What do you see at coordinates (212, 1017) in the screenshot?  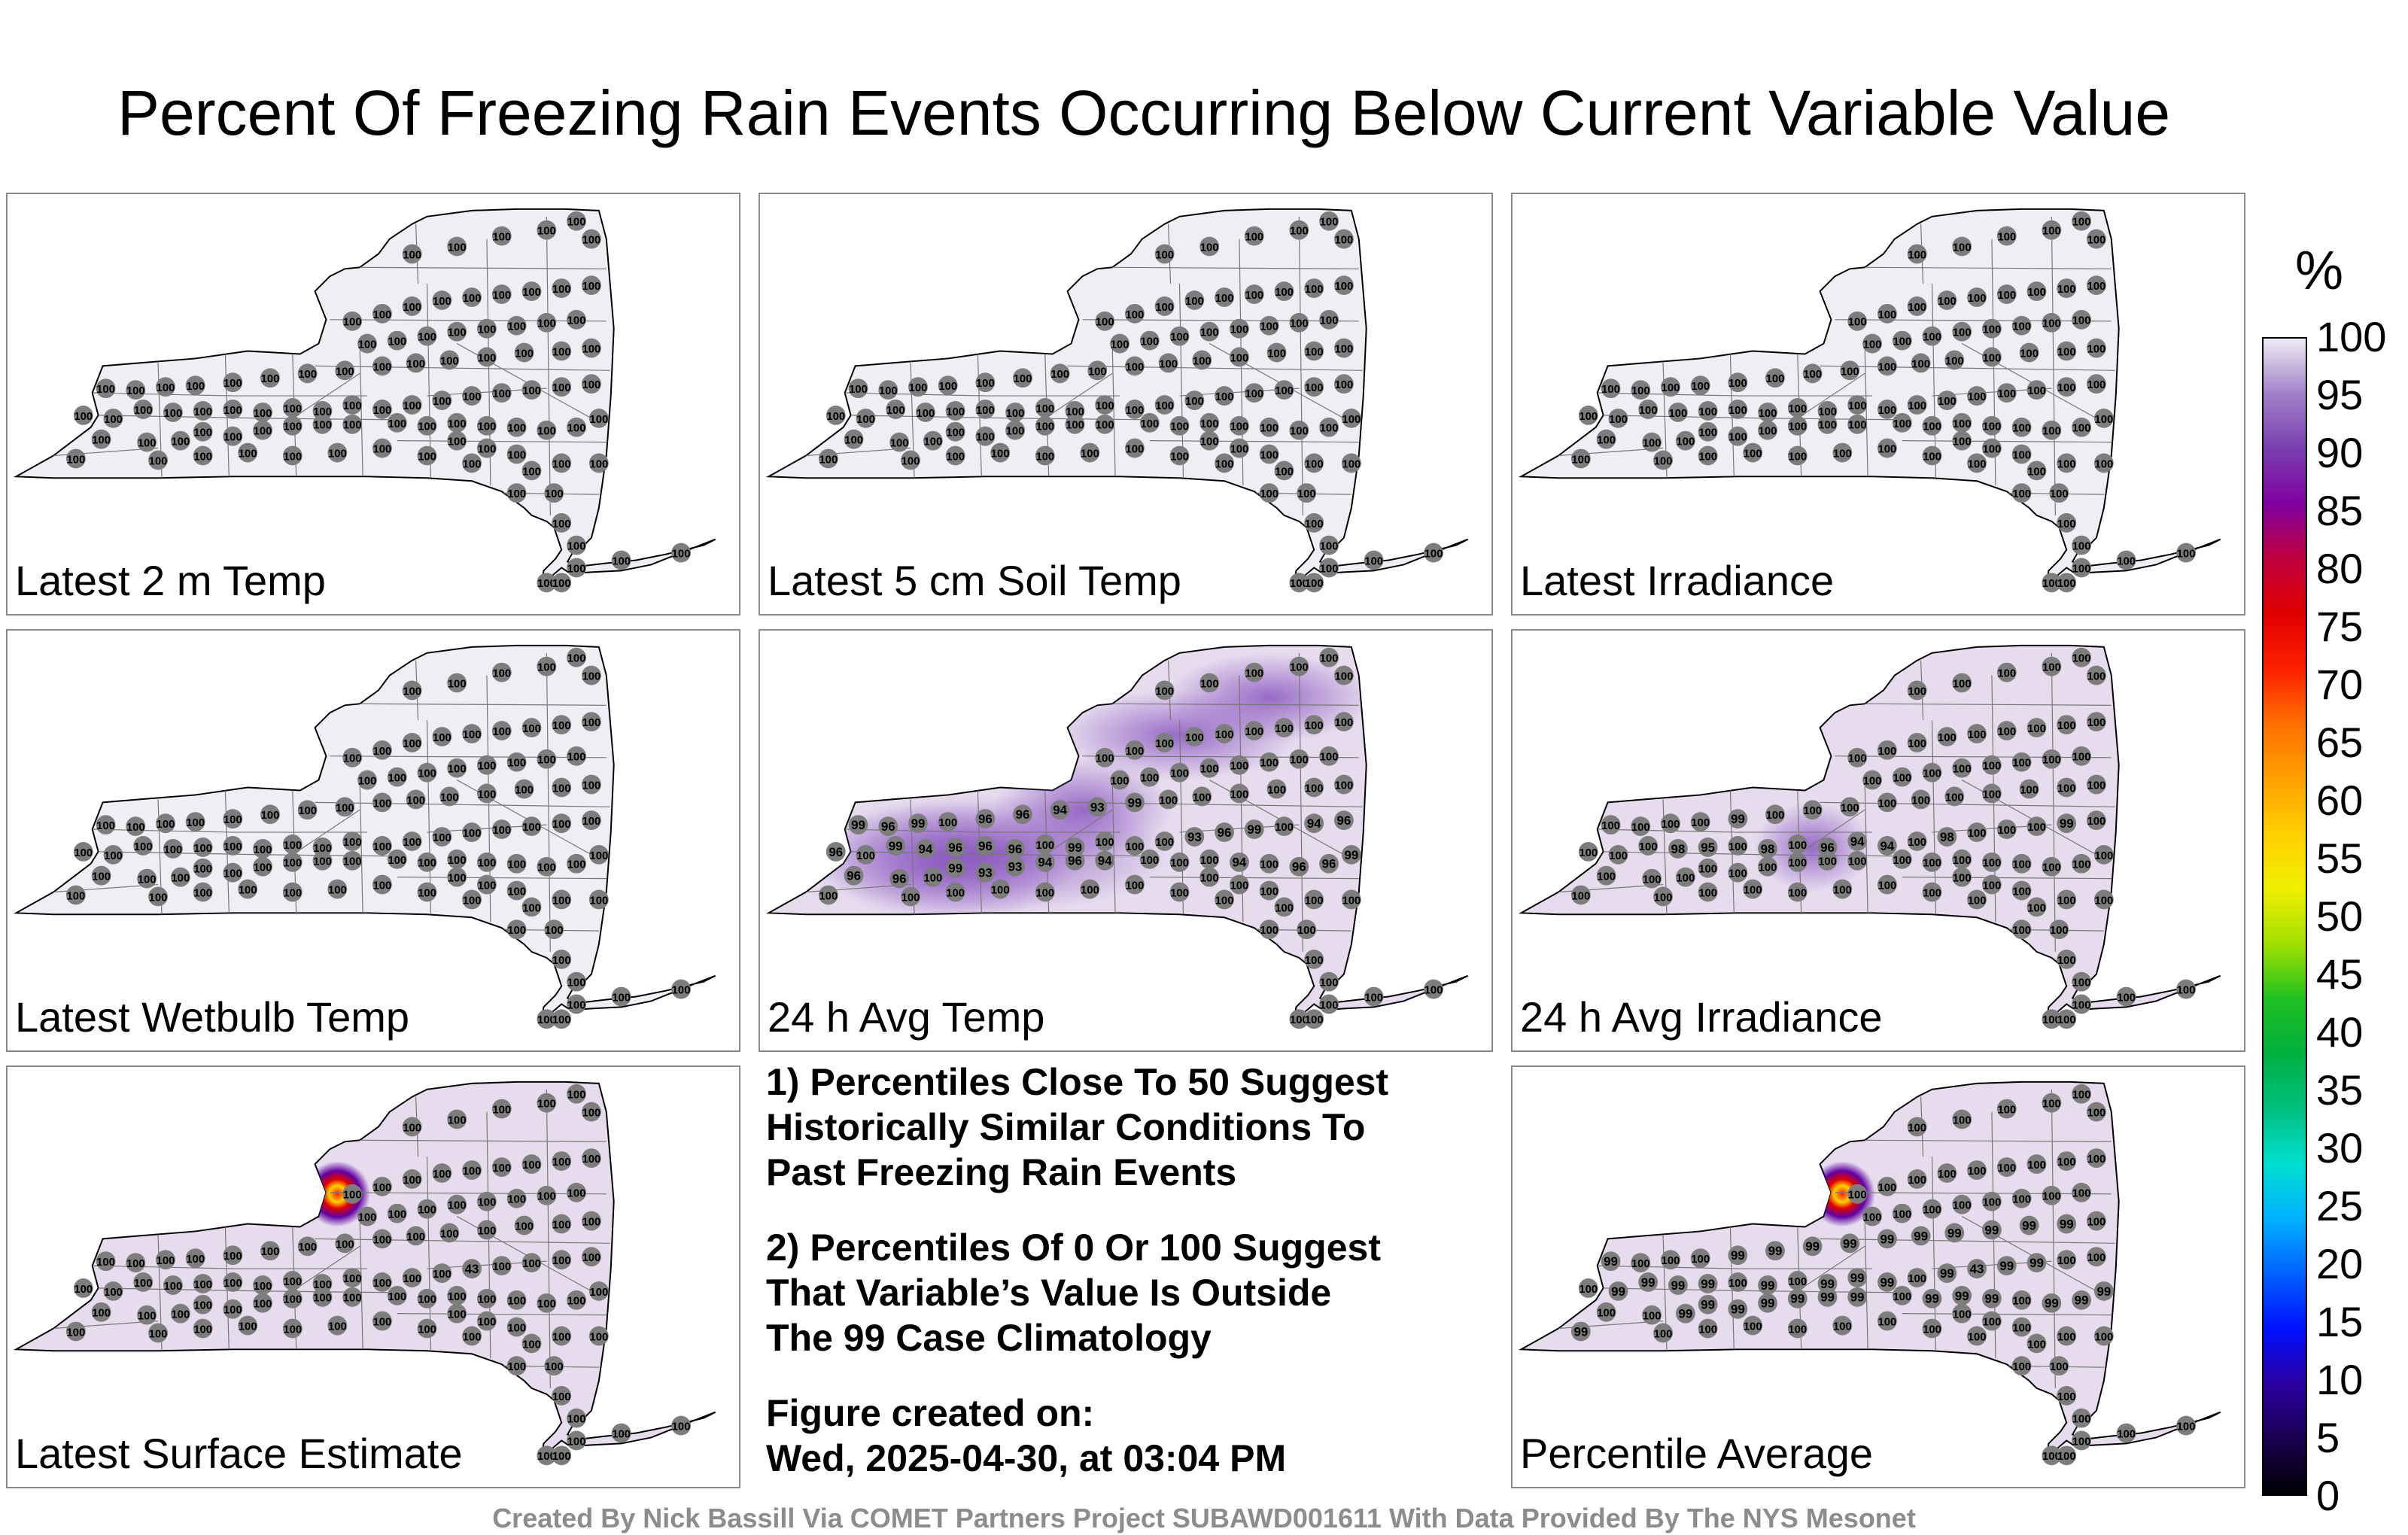 I see `panel-label: Latest Wetbulb Temp` at bounding box center [212, 1017].